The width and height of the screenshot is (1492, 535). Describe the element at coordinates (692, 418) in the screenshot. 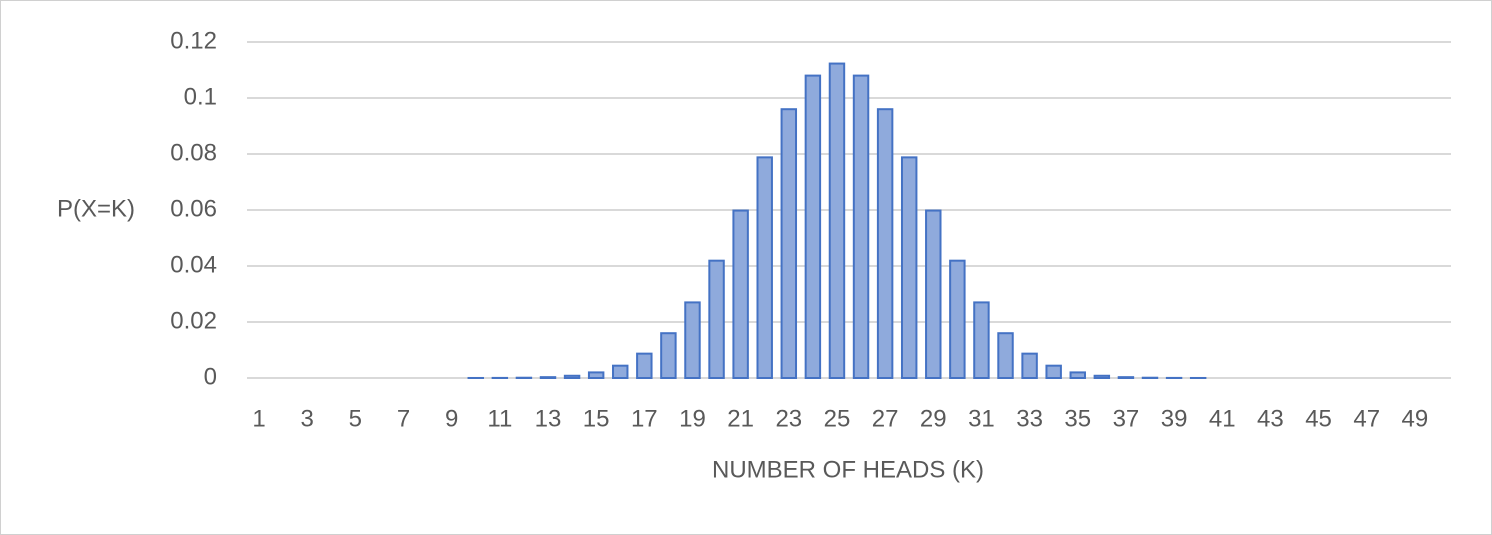

I see `x-tick-label: 19` at that location.